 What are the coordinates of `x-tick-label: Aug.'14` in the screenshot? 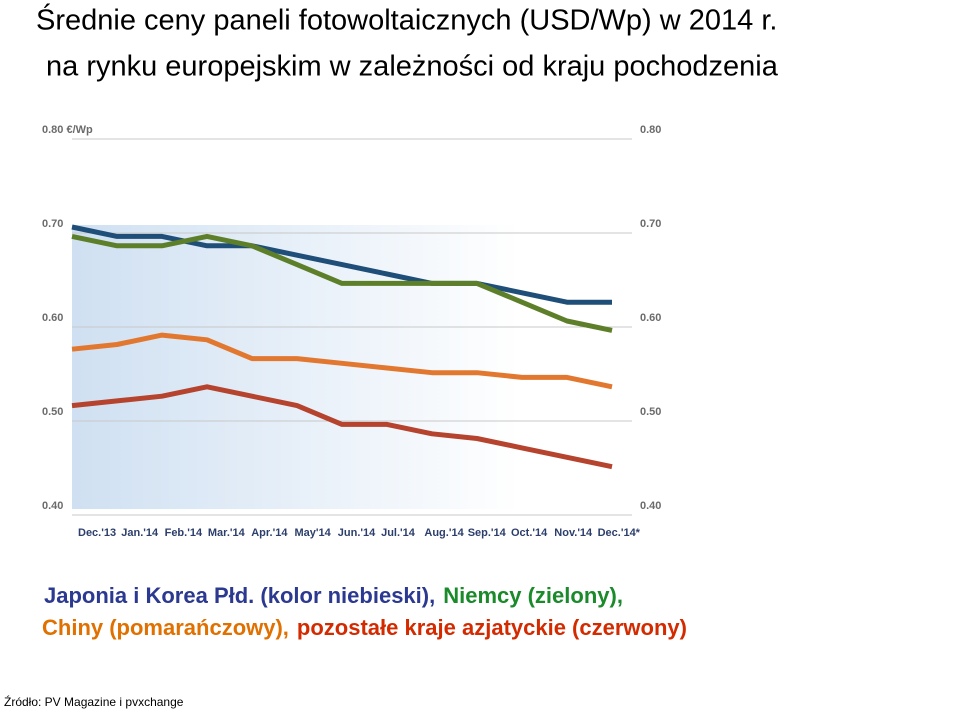 It's located at (444, 533).